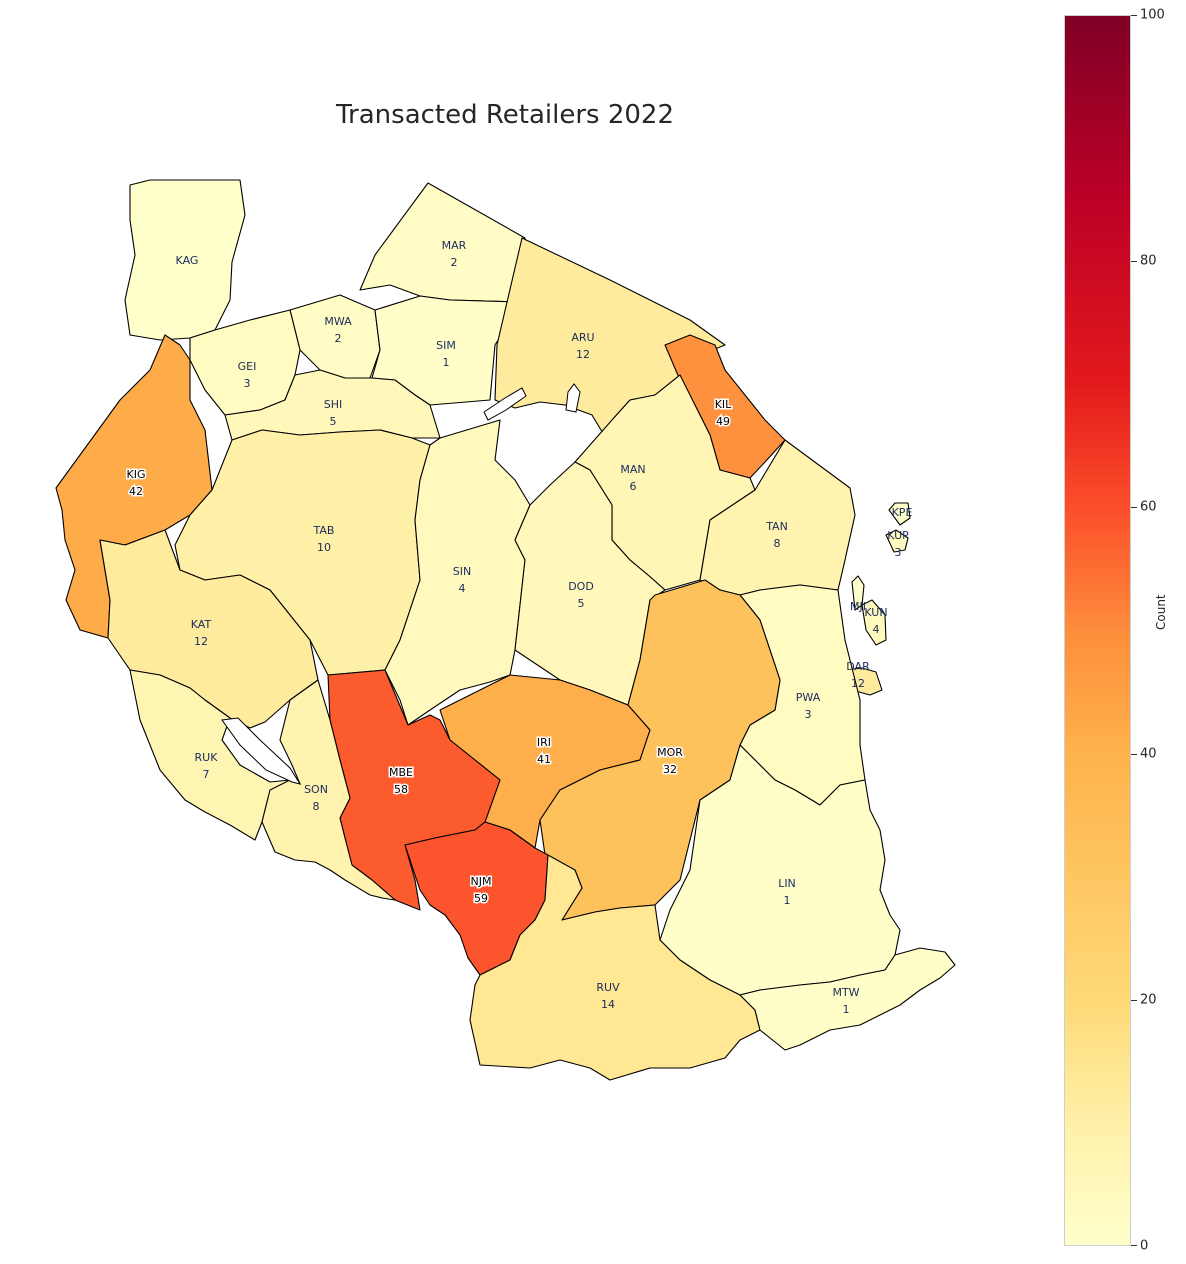 Image resolution: width=1186 pixels, height=1264 pixels. I want to click on region-count-mor: 32, so click(670, 769).